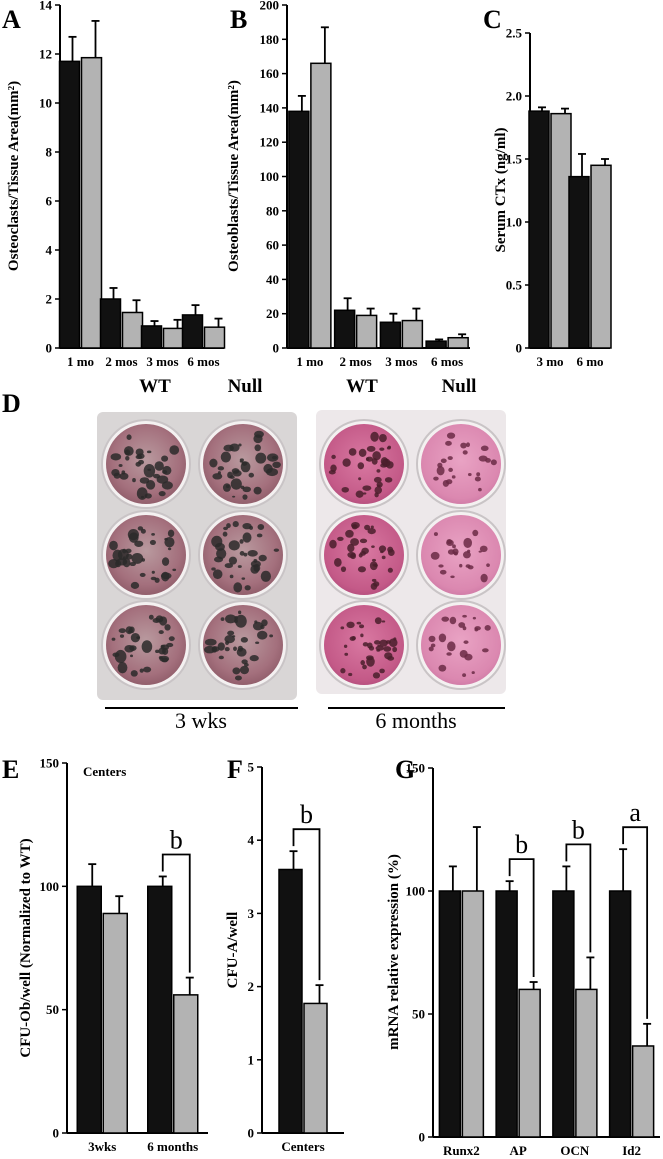  Describe the element at coordinates (362, 386) in the screenshot. I see `plate-group-label-wt-6months: WT` at that location.